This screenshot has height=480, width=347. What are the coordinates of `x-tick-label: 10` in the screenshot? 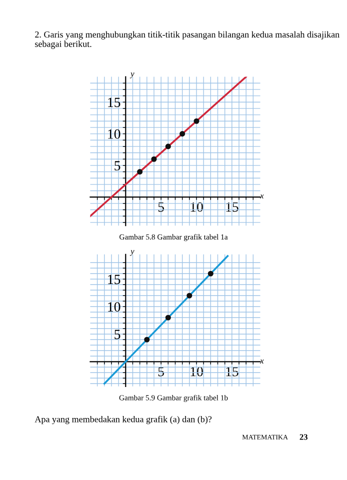 It's located at (196, 207).